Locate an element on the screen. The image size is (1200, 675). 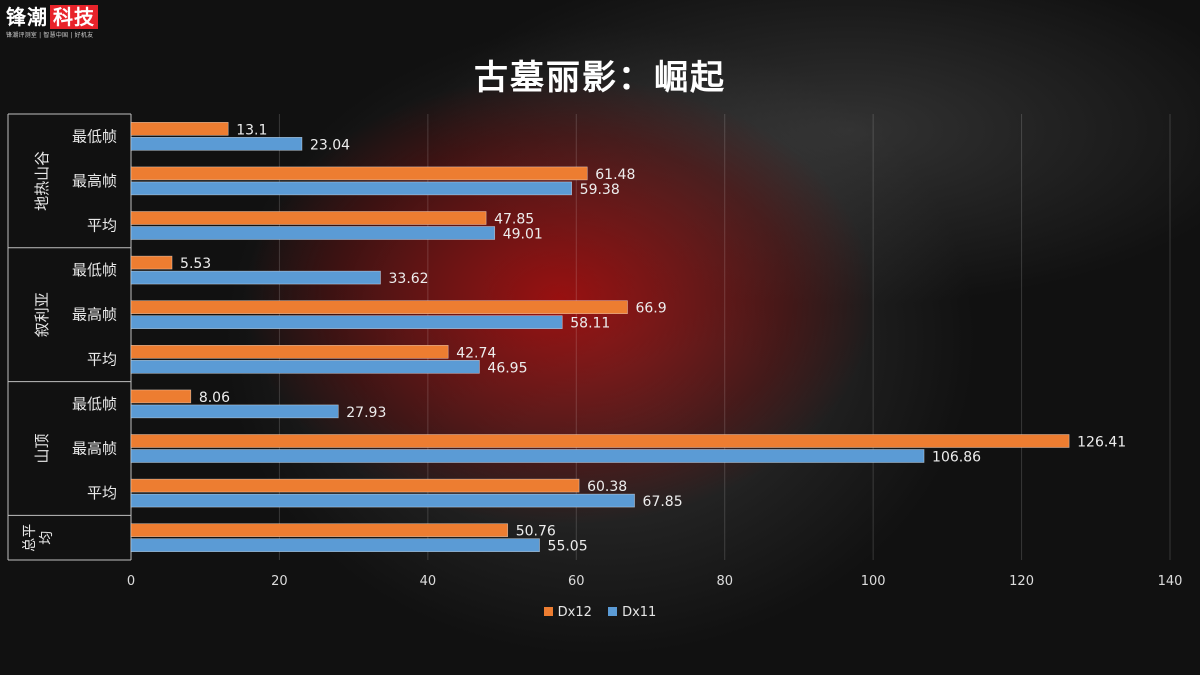
data-label-dx11: 49.01 is located at coordinates (523, 235).